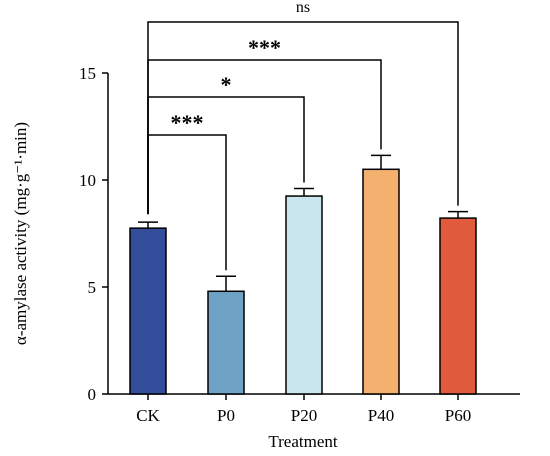 The height and width of the screenshot is (456, 550). I want to click on x-tick-label: P0, so click(226, 415).